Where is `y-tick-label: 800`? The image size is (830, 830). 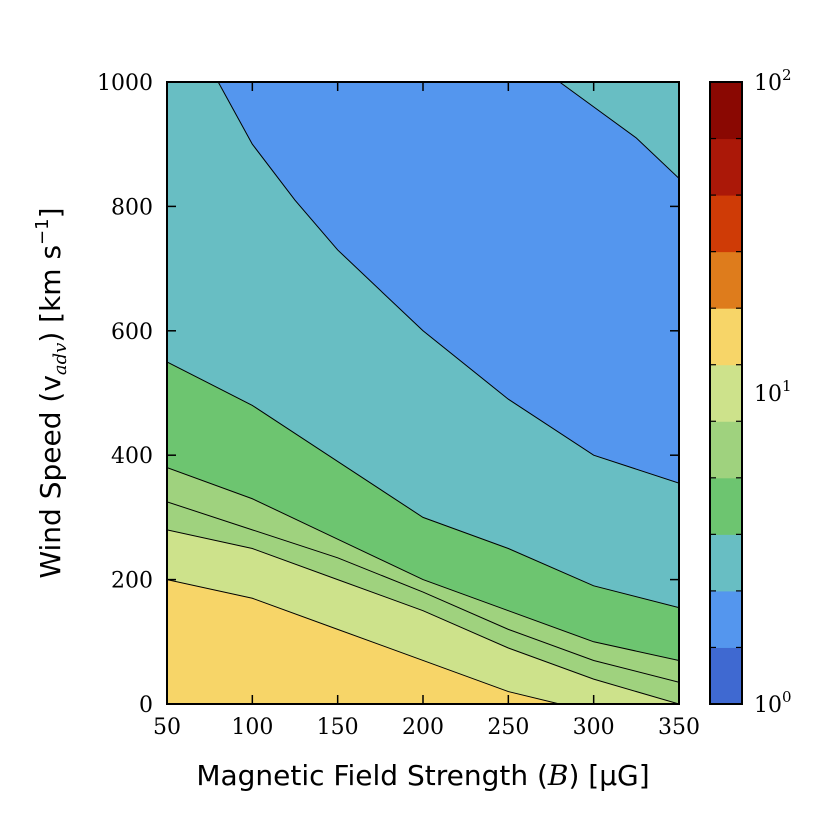
y-tick-label: 800 is located at coordinates (132, 207).